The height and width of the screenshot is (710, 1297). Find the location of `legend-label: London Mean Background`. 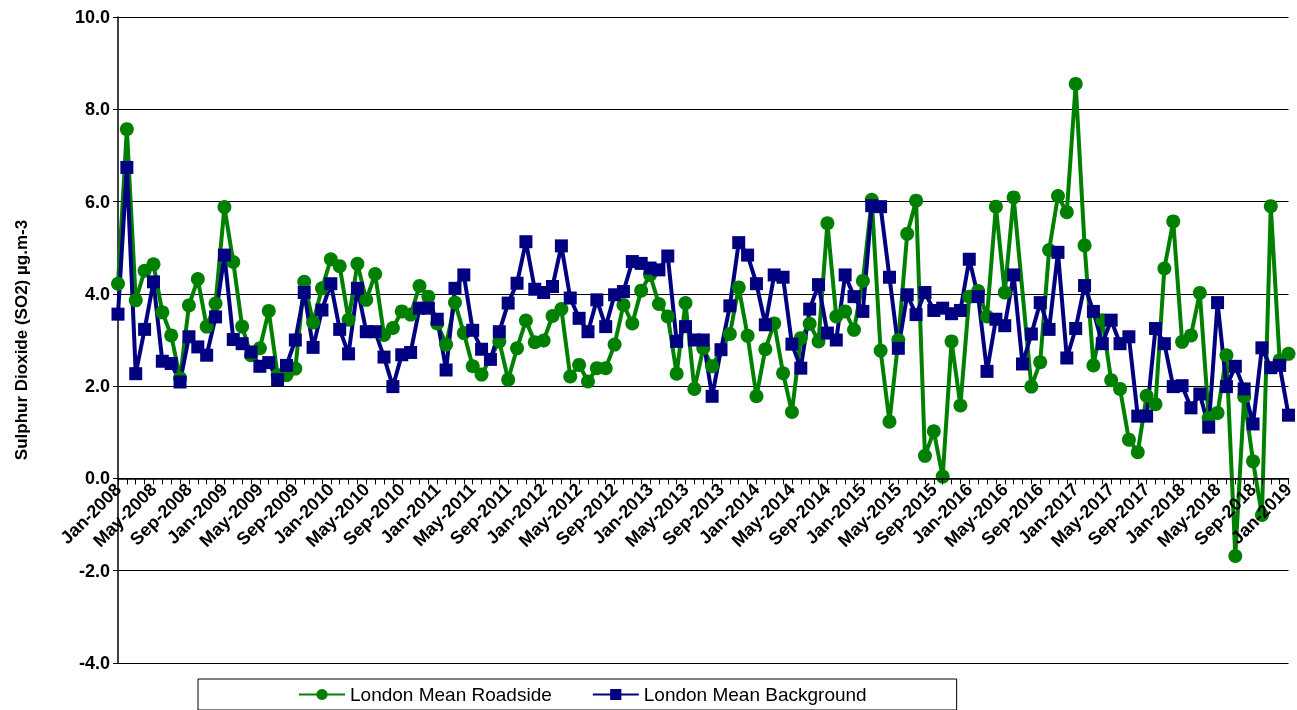

legend-label: London Mean Background is located at coordinates (755, 694).